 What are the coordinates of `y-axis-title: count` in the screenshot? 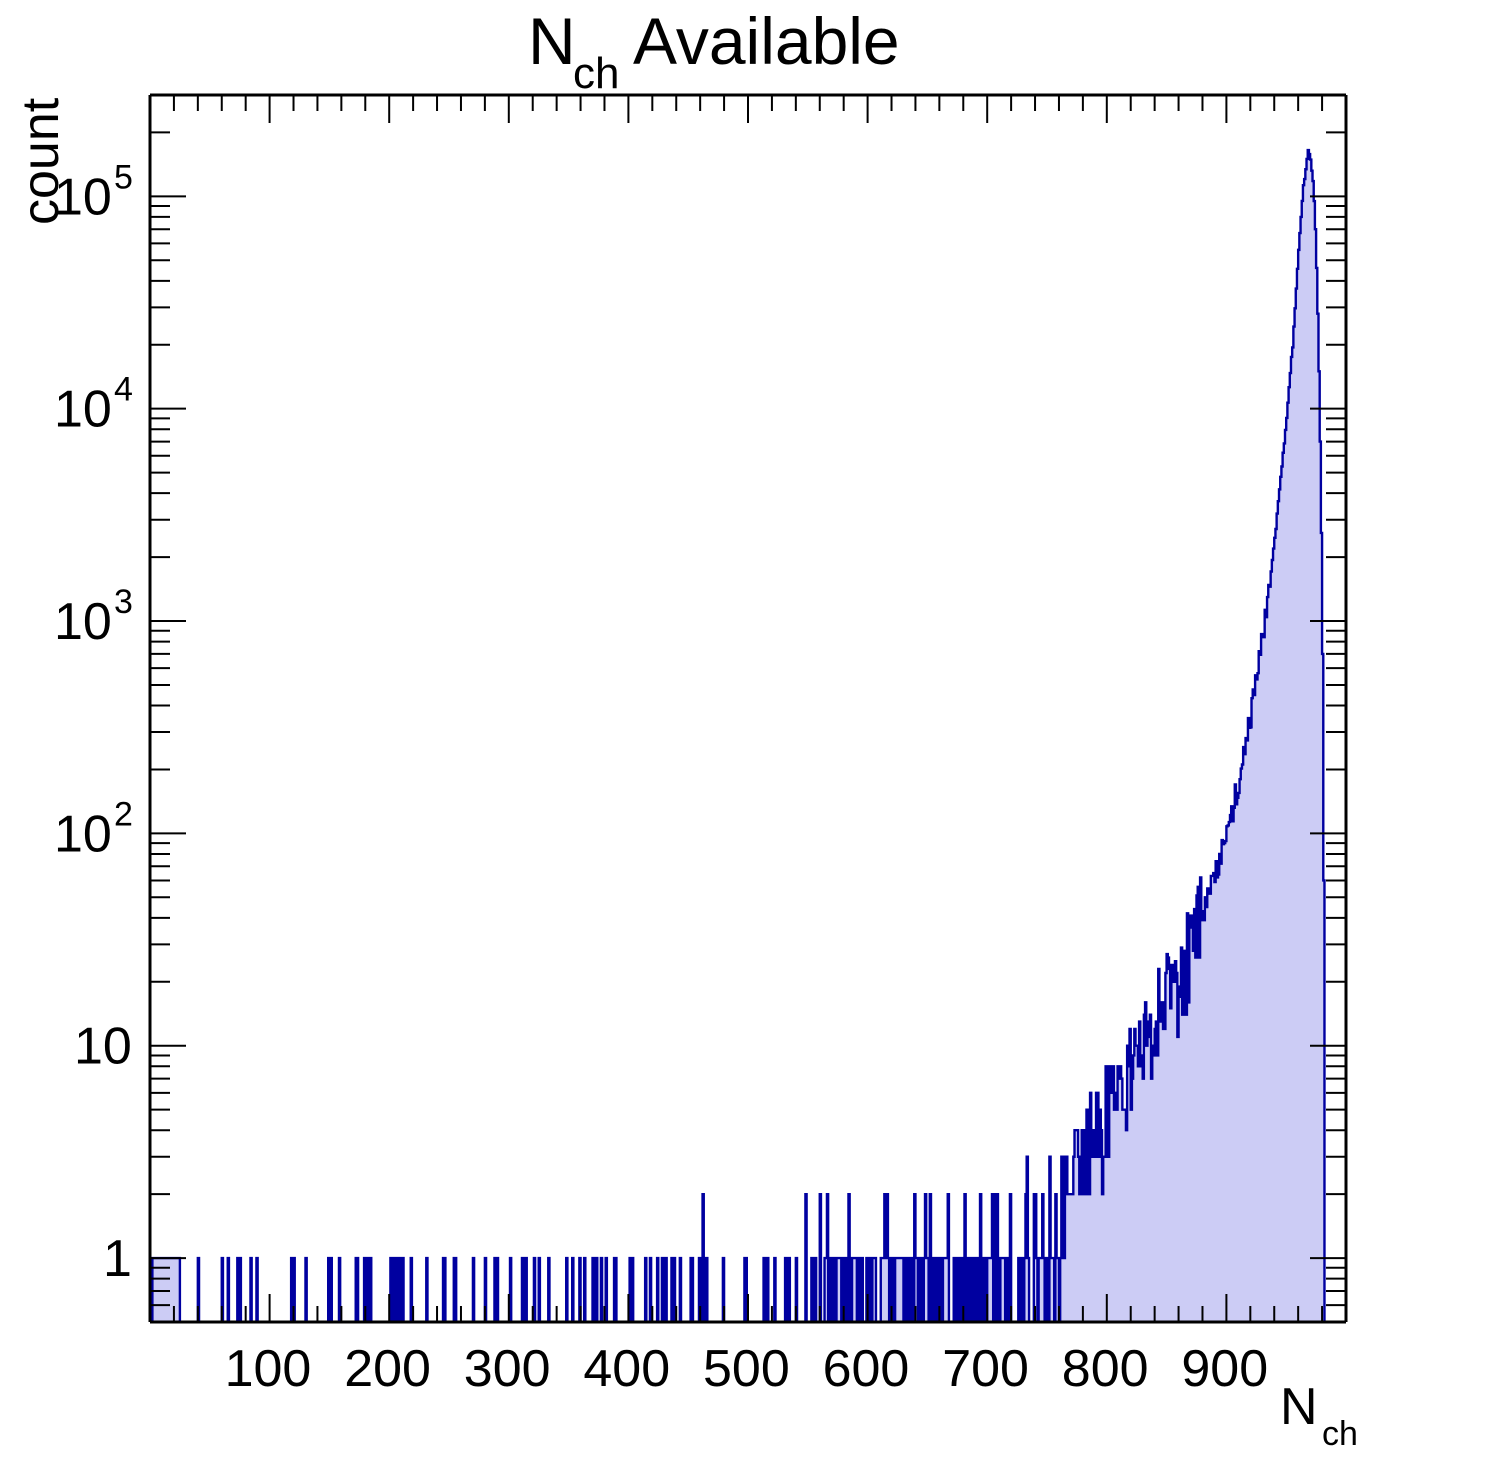 It's located at (41, 161).